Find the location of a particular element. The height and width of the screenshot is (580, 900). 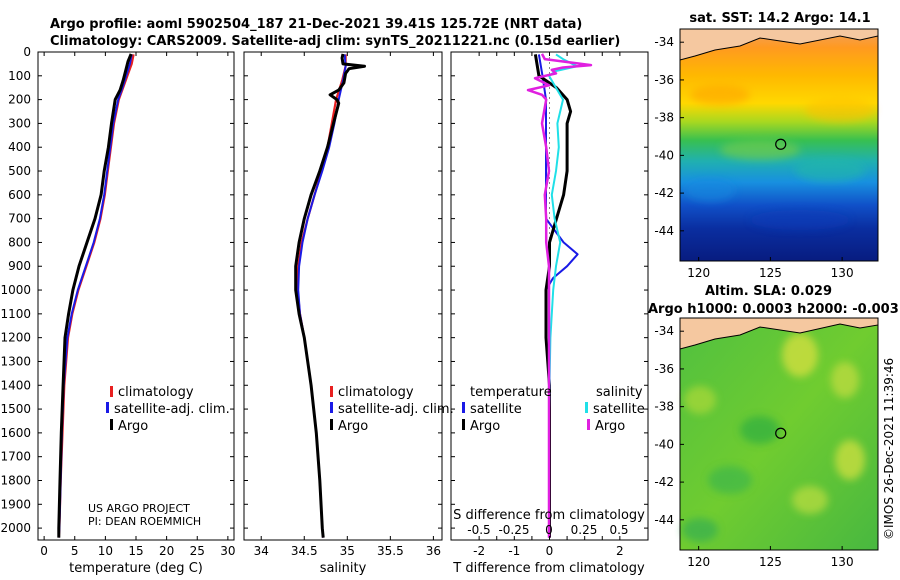

s-diff-tick-label: 0.25 is located at coordinates (584, 530).